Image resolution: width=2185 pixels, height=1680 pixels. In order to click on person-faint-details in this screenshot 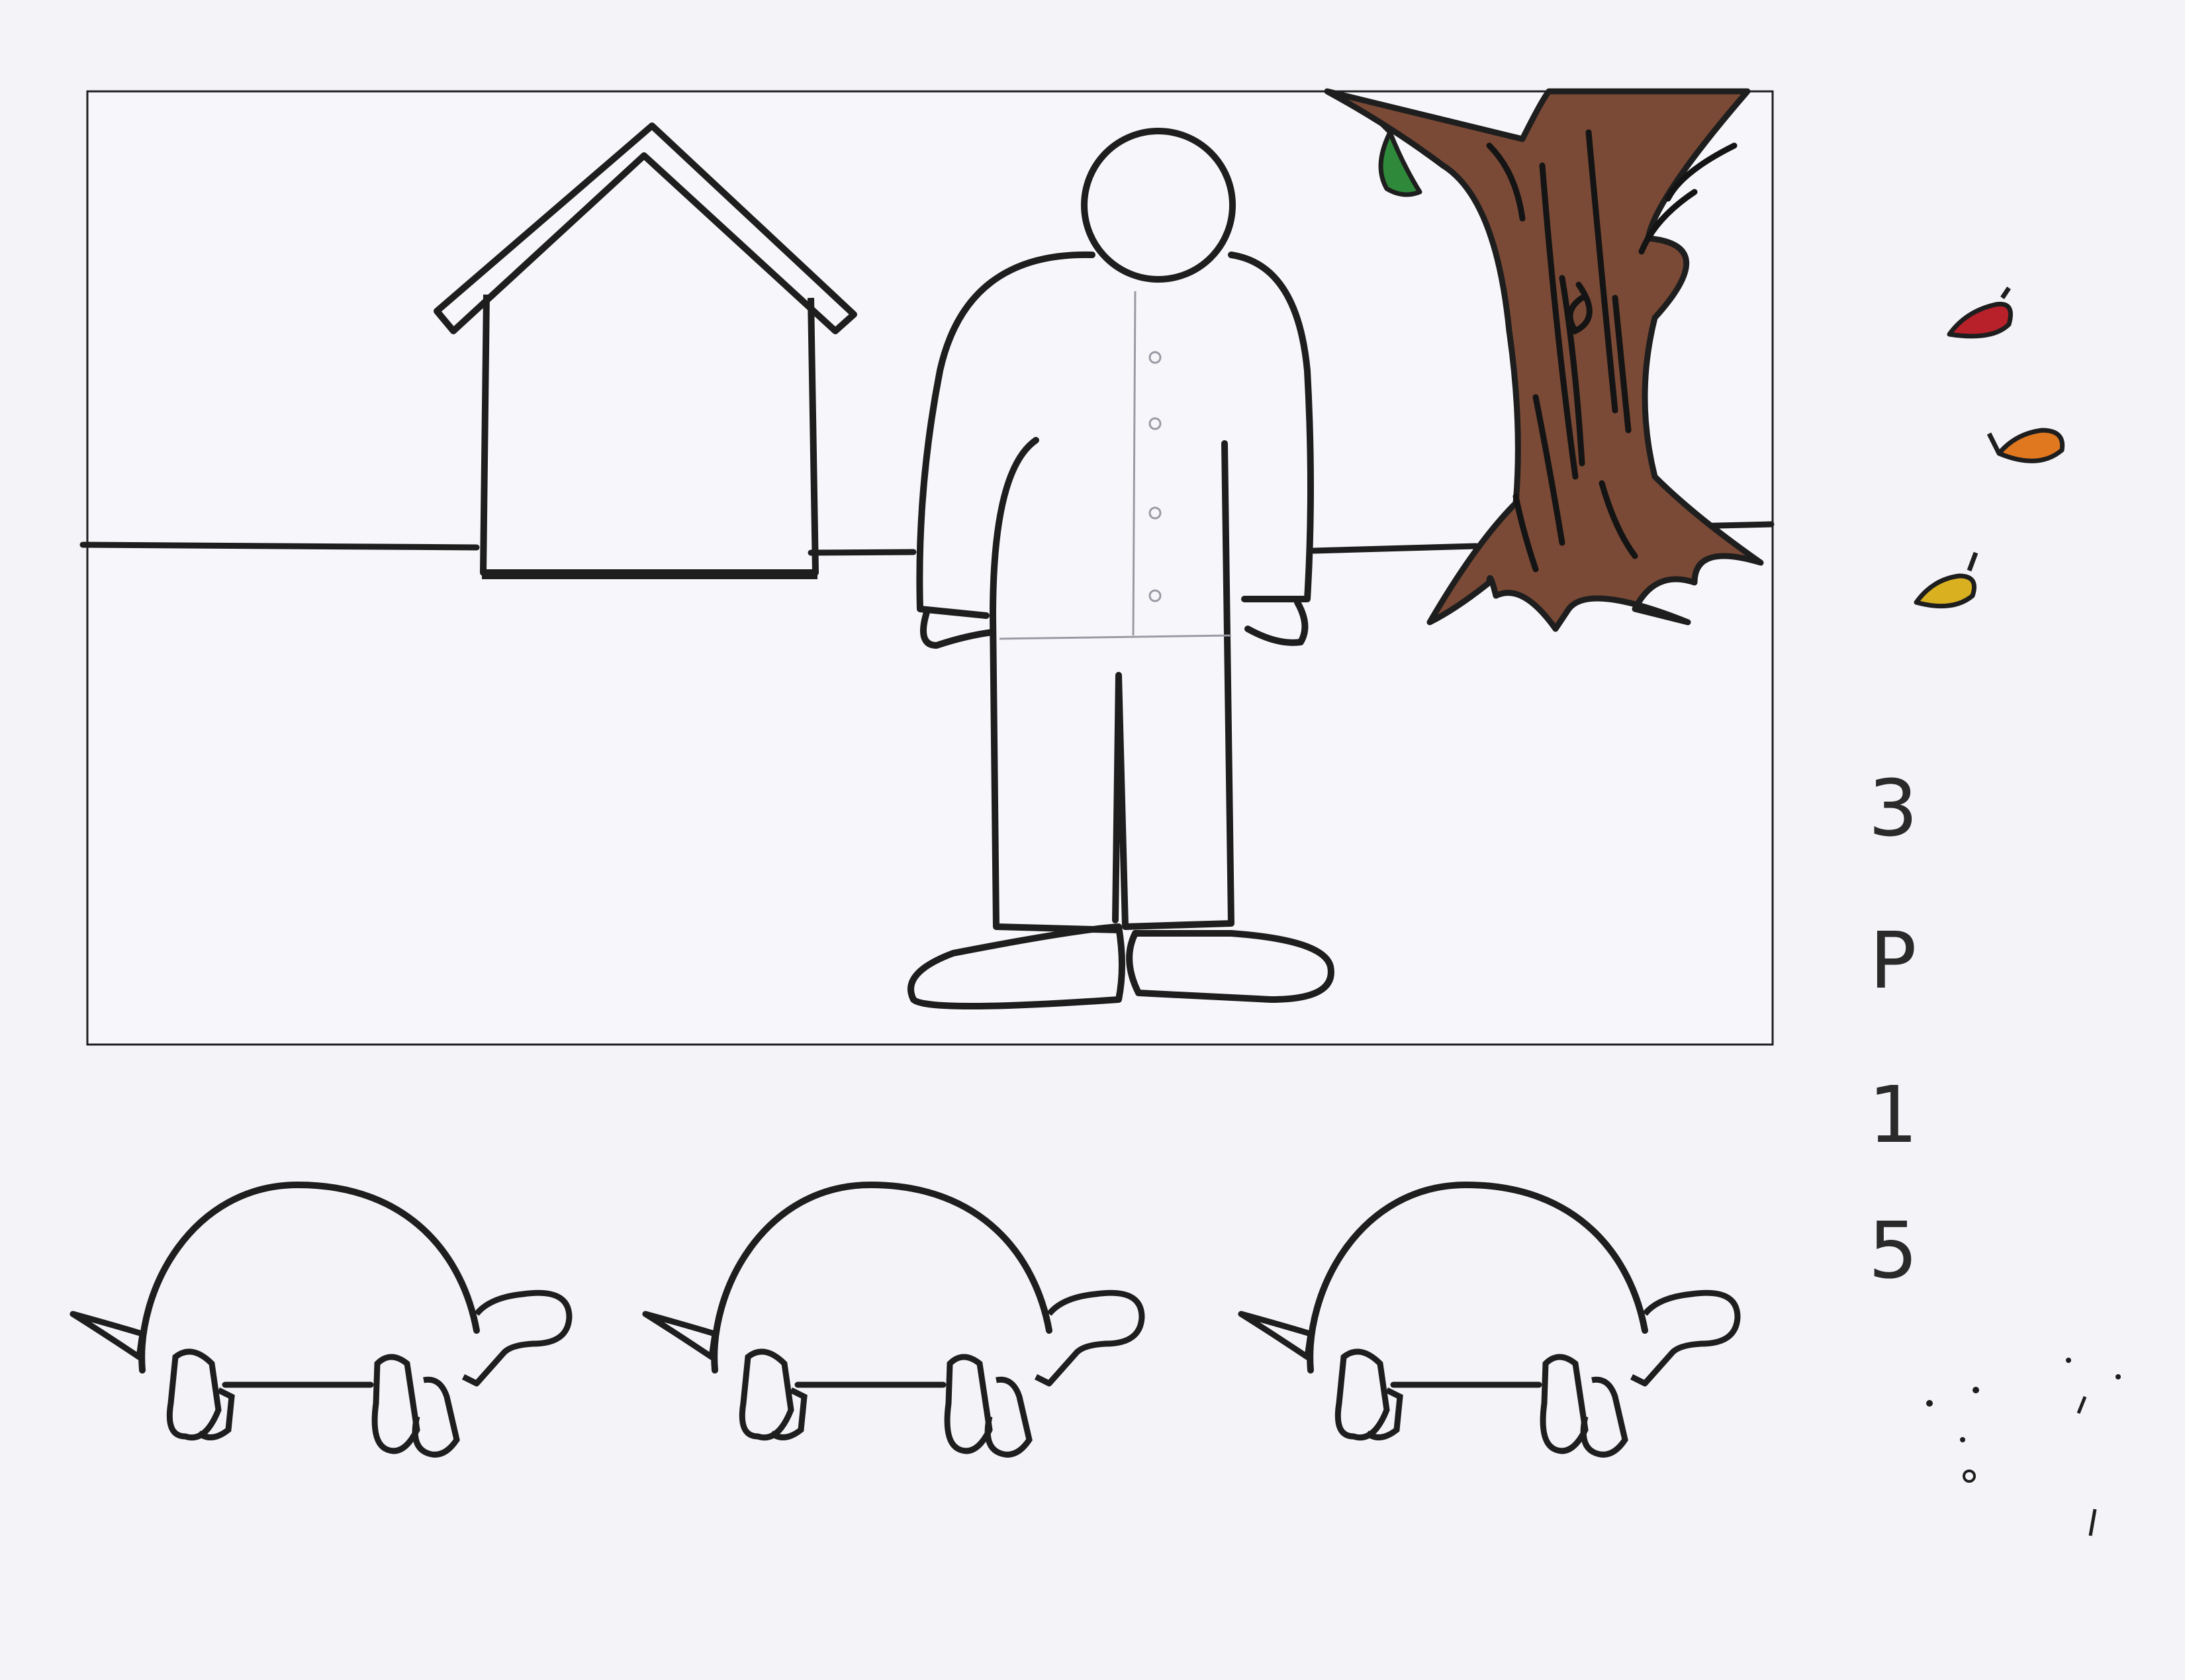, I will do `click(1115, 465)`.